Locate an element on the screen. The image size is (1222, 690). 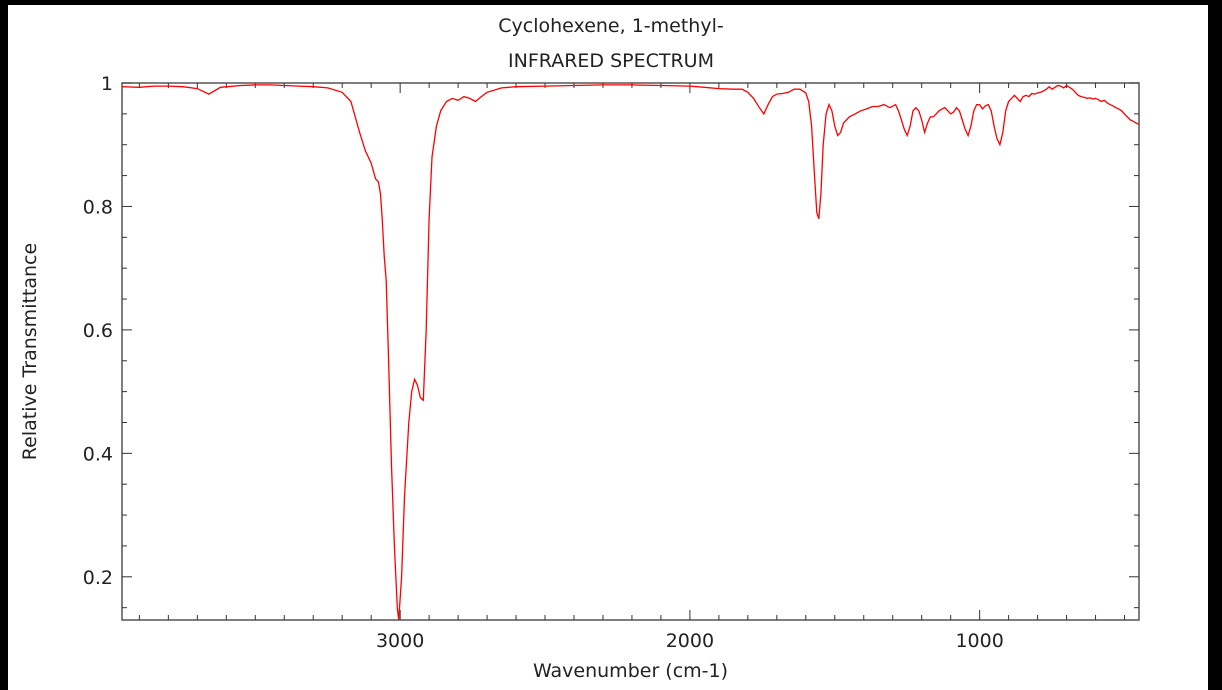
y-tick-label: 0.6 is located at coordinates (98, 331).